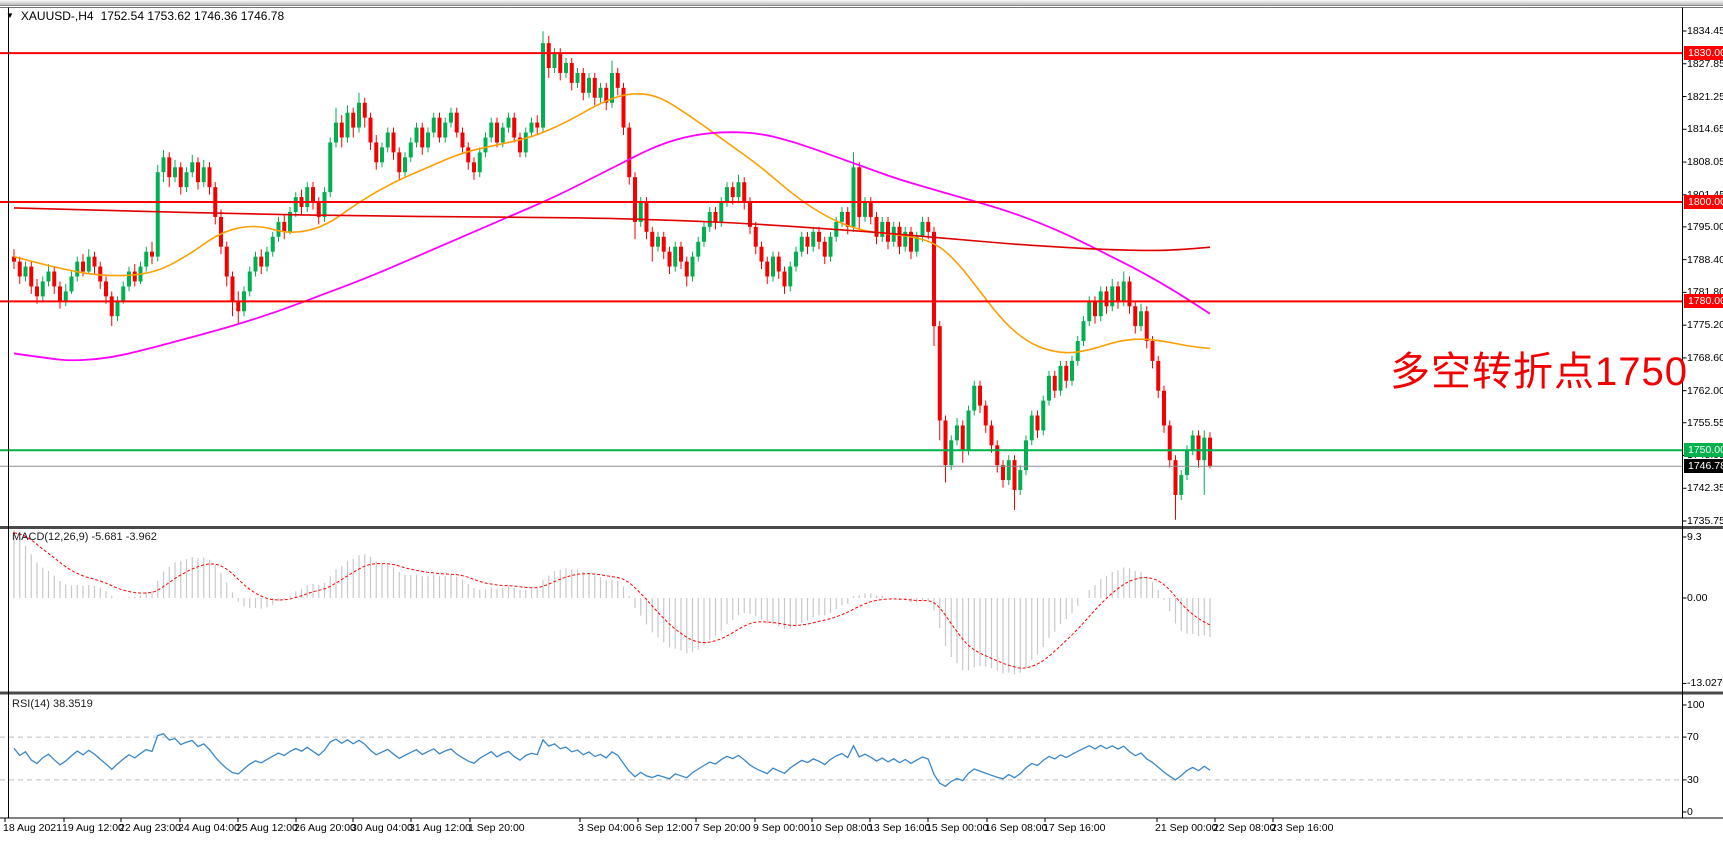  What do you see at coordinates (192, 16) in the screenshot?
I see `ohlc-readout: 1752.54 1753.62 1746.36 1746.78` at bounding box center [192, 16].